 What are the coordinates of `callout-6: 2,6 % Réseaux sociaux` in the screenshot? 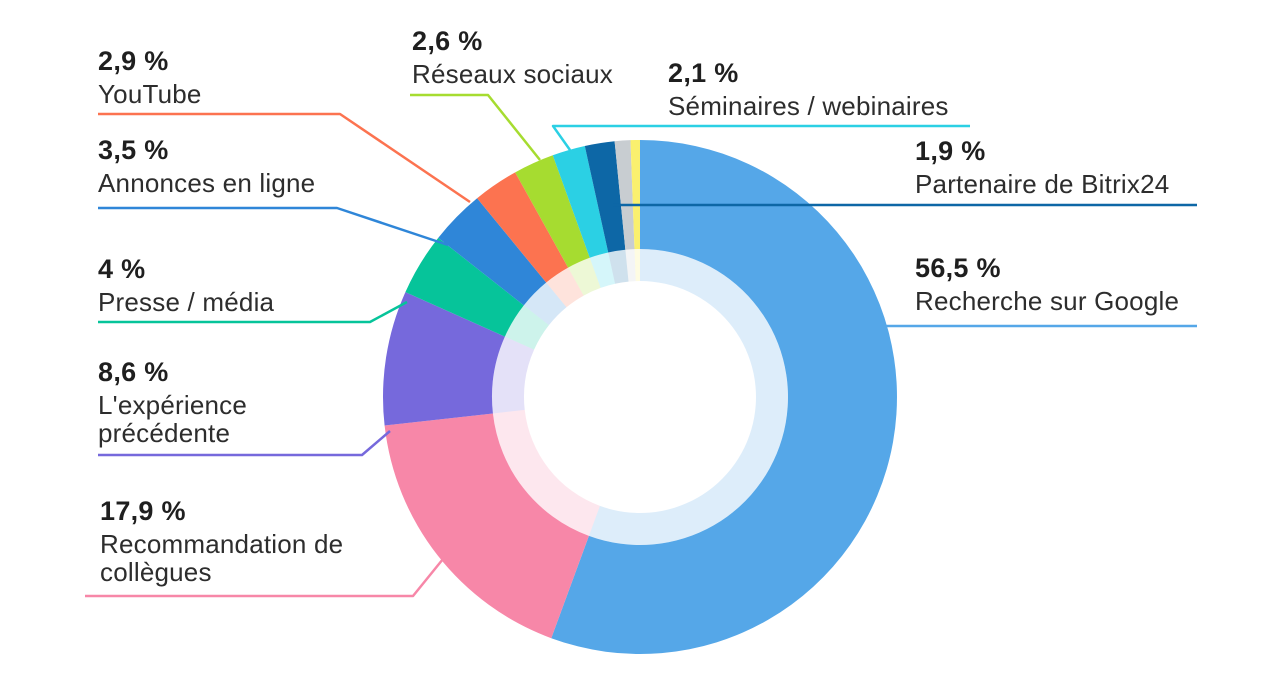 It's located at (512, 57).